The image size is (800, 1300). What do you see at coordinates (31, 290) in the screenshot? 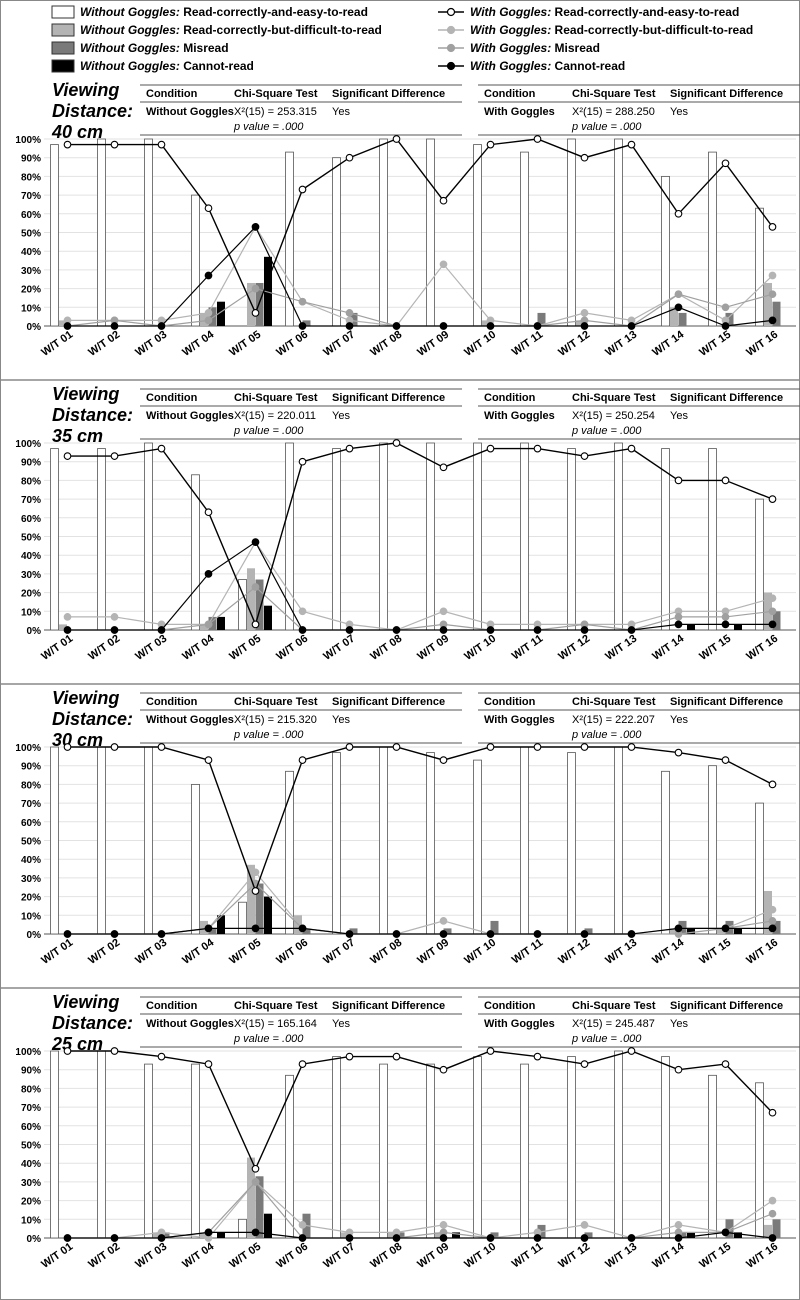
I see `y-tick-label: 20%` at bounding box center [31, 290].